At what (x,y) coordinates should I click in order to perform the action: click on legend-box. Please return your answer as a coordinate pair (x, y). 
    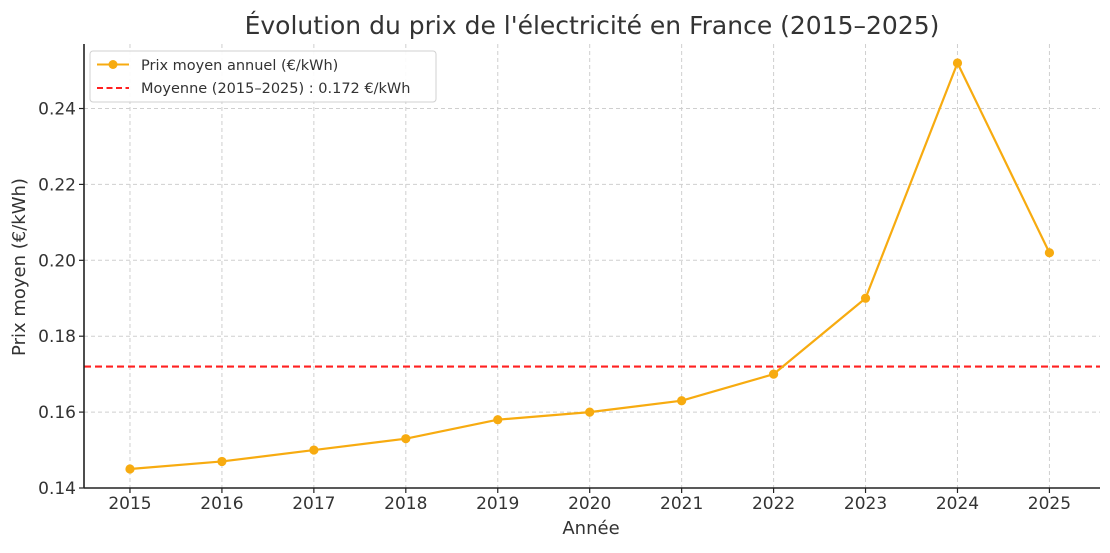
    Looking at the image, I should click on (263, 76).